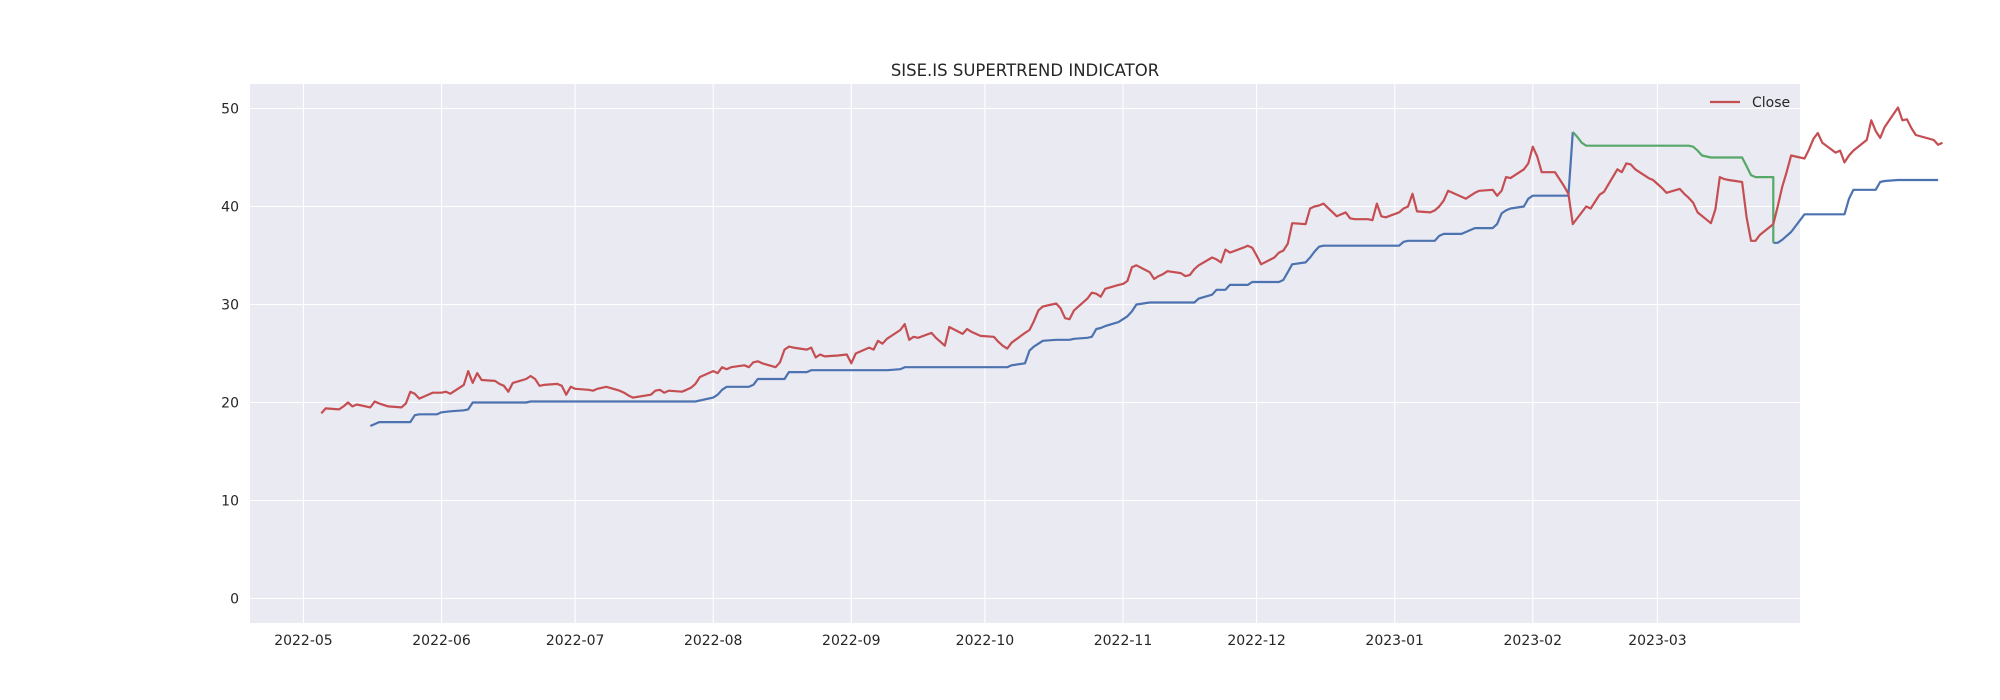  What do you see at coordinates (1533, 641) in the screenshot?
I see `x-tick-label: 2023-02` at bounding box center [1533, 641].